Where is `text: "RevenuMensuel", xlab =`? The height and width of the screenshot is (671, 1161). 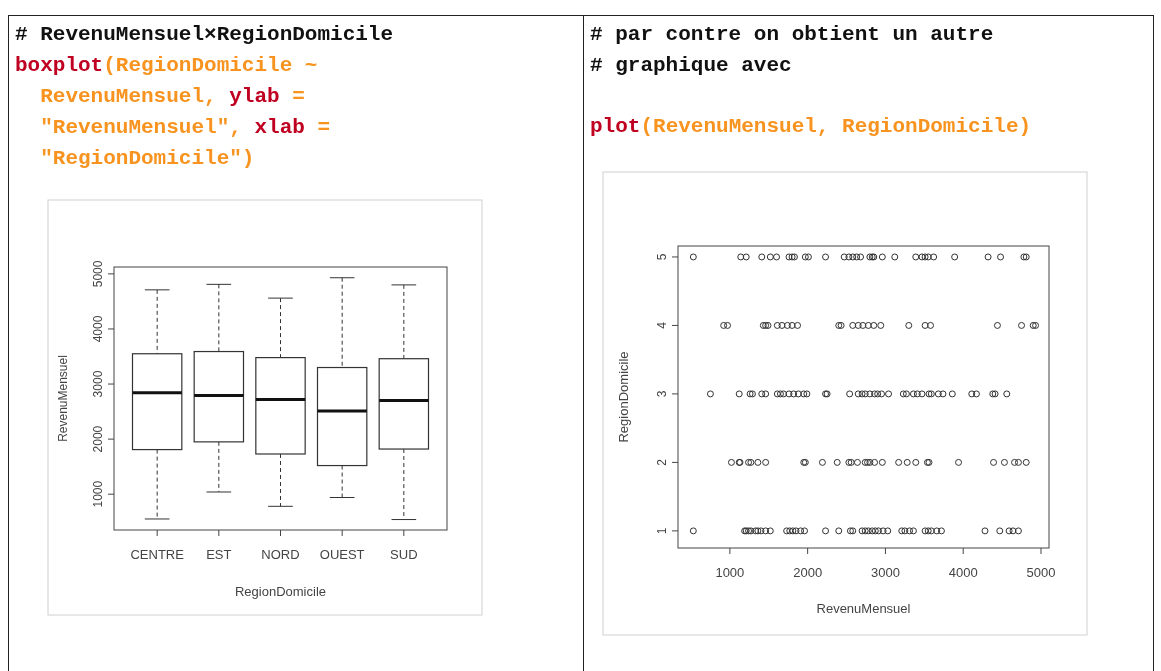
text: "RevenuMensuel", xlab = is located at coordinates (173, 127).